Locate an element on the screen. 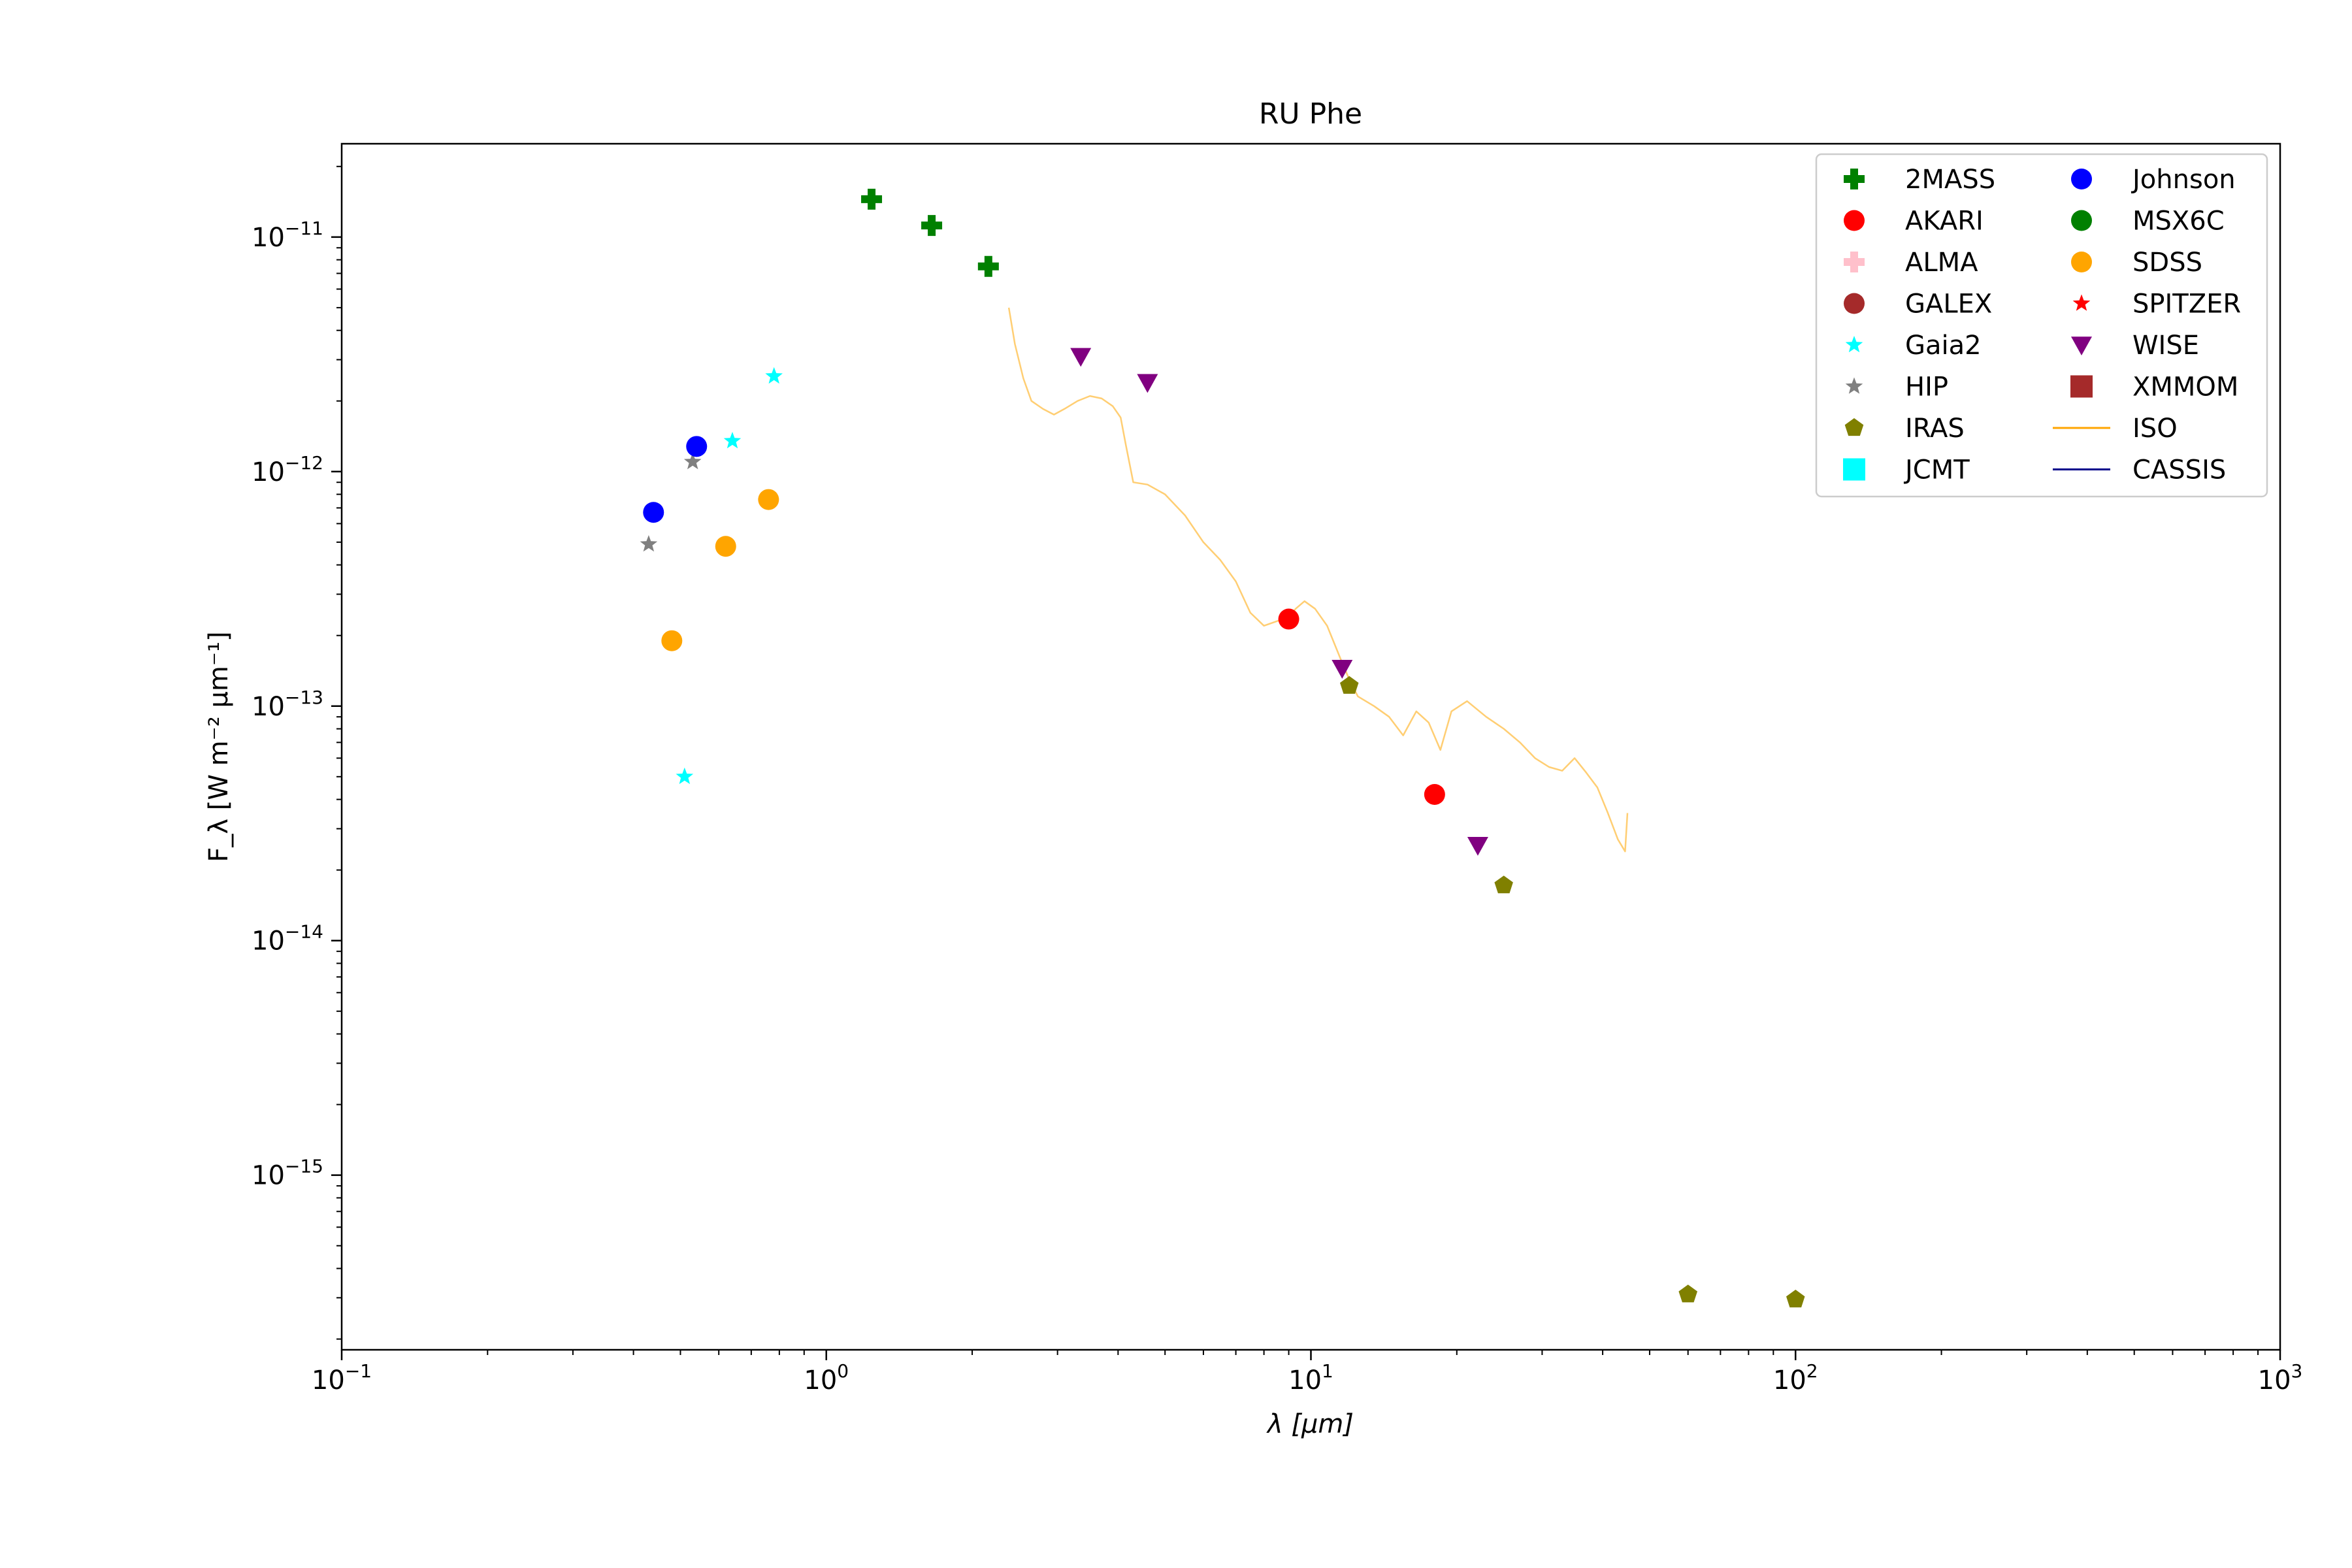 The width and height of the screenshot is (2352, 1568). x-tick-label: 10⁻¹ is located at coordinates (342, 1378).